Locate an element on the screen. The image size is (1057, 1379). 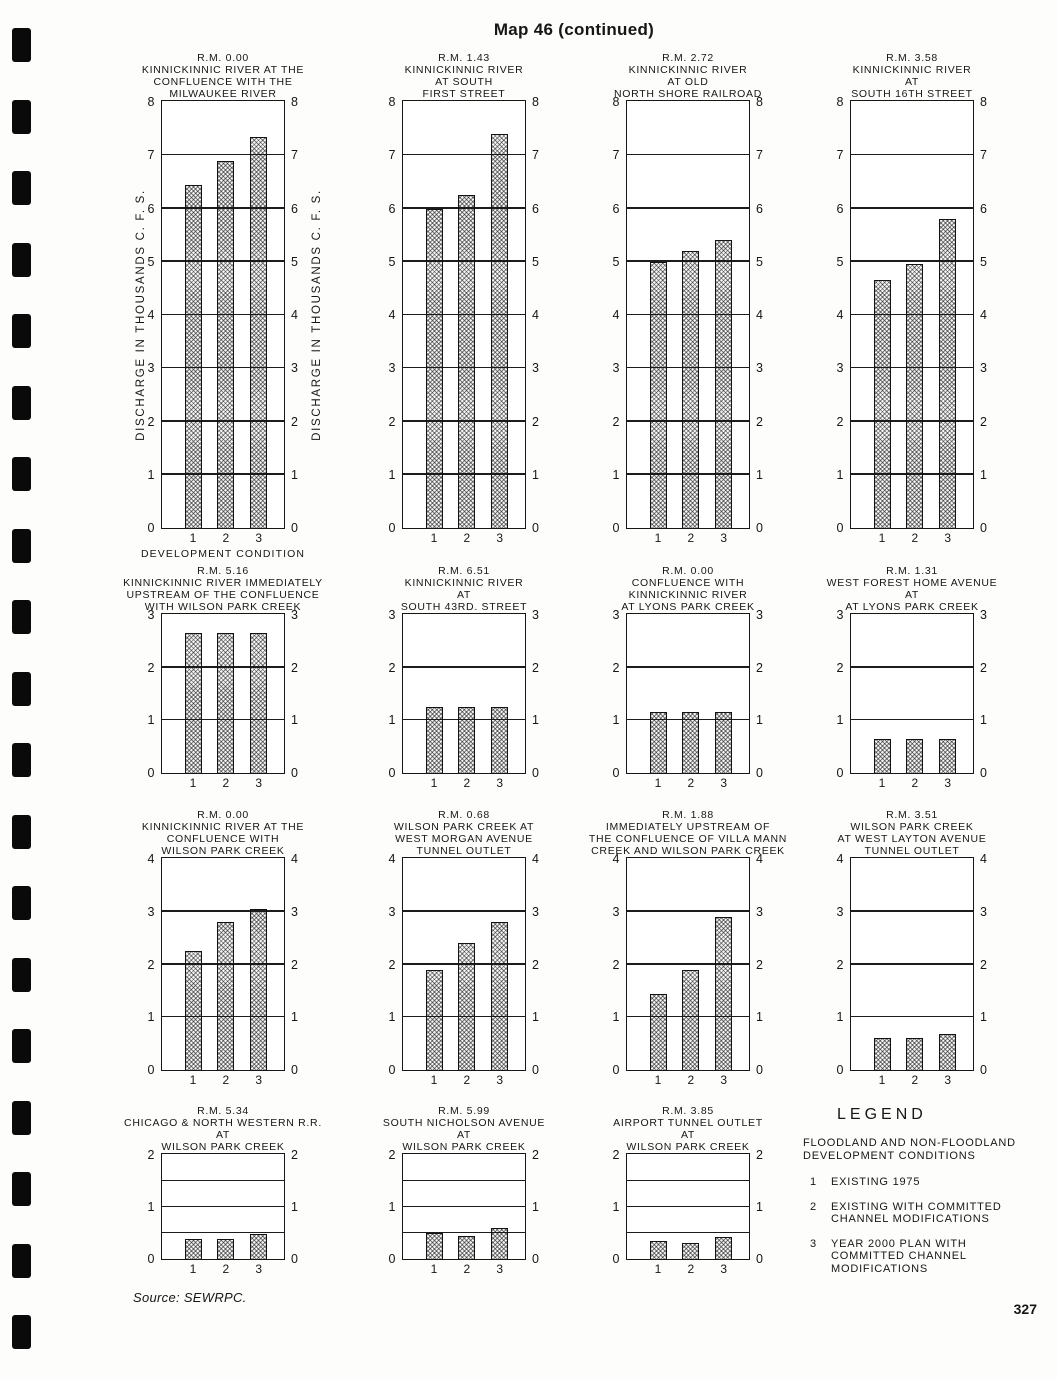
legend-item-line: EXISTING 1975 is located at coordinates (876, 1182).